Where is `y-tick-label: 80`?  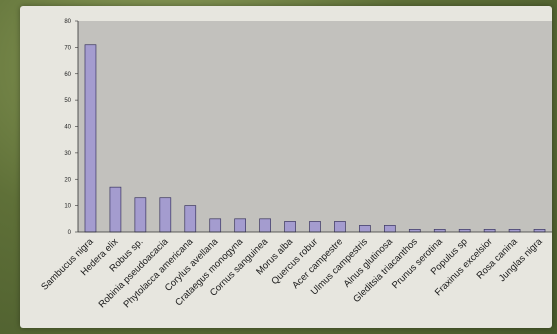 y-tick-label: 80 is located at coordinates (67, 22).